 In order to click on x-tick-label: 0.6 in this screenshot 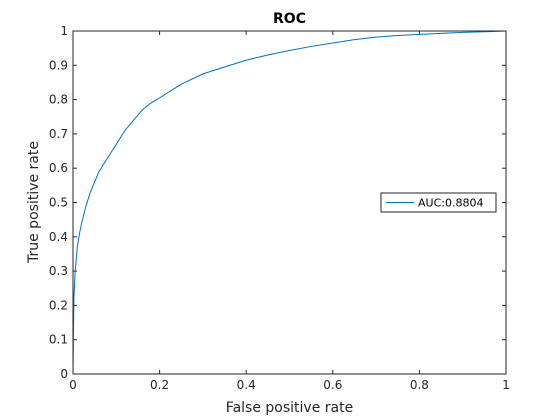, I will do `click(332, 385)`.